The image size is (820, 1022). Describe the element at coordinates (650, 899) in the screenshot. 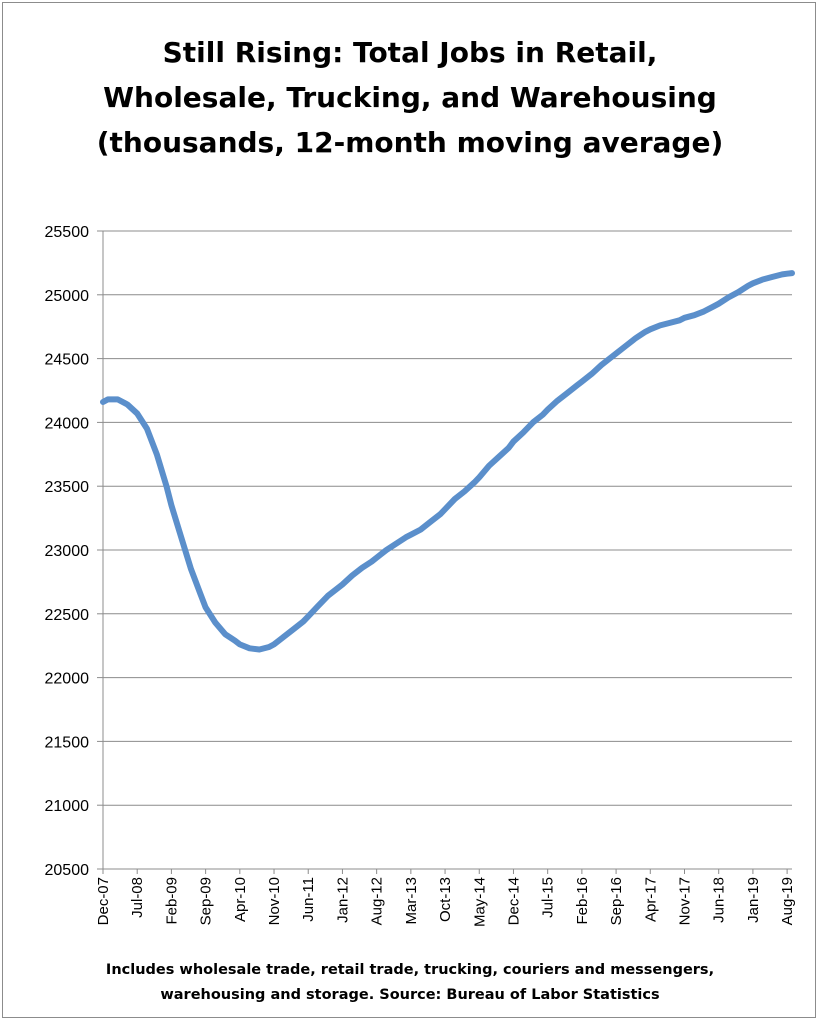

I see `x-tick-label: Apr-17` at that location.